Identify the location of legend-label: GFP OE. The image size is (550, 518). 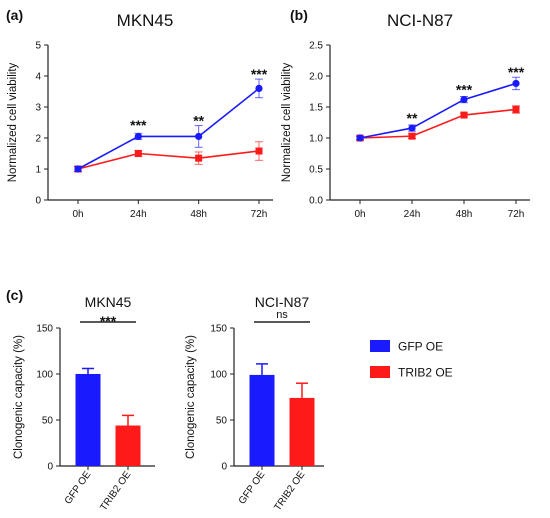
(420, 347).